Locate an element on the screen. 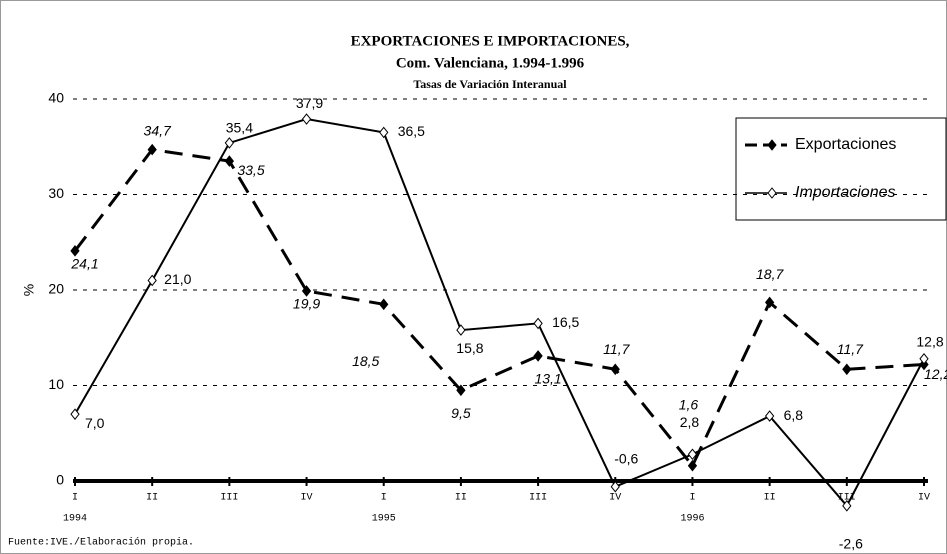 This screenshot has width=947, height=554. legend-box is located at coordinates (841, 169).